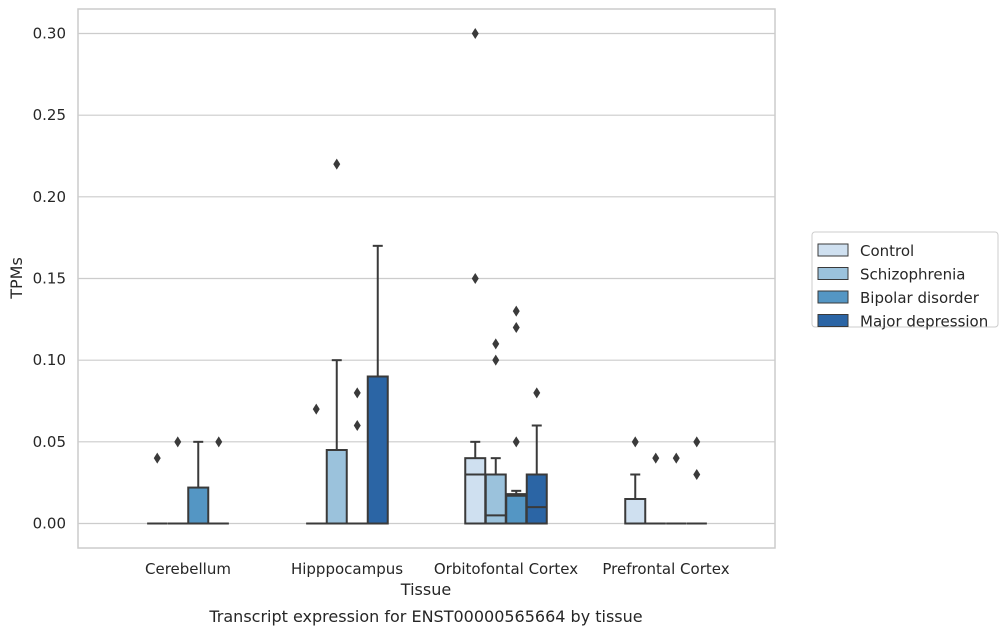 The width and height of the screenshot is (1007, 634). I want to click on legend-label: Schizophrenia, so click(912, 275).